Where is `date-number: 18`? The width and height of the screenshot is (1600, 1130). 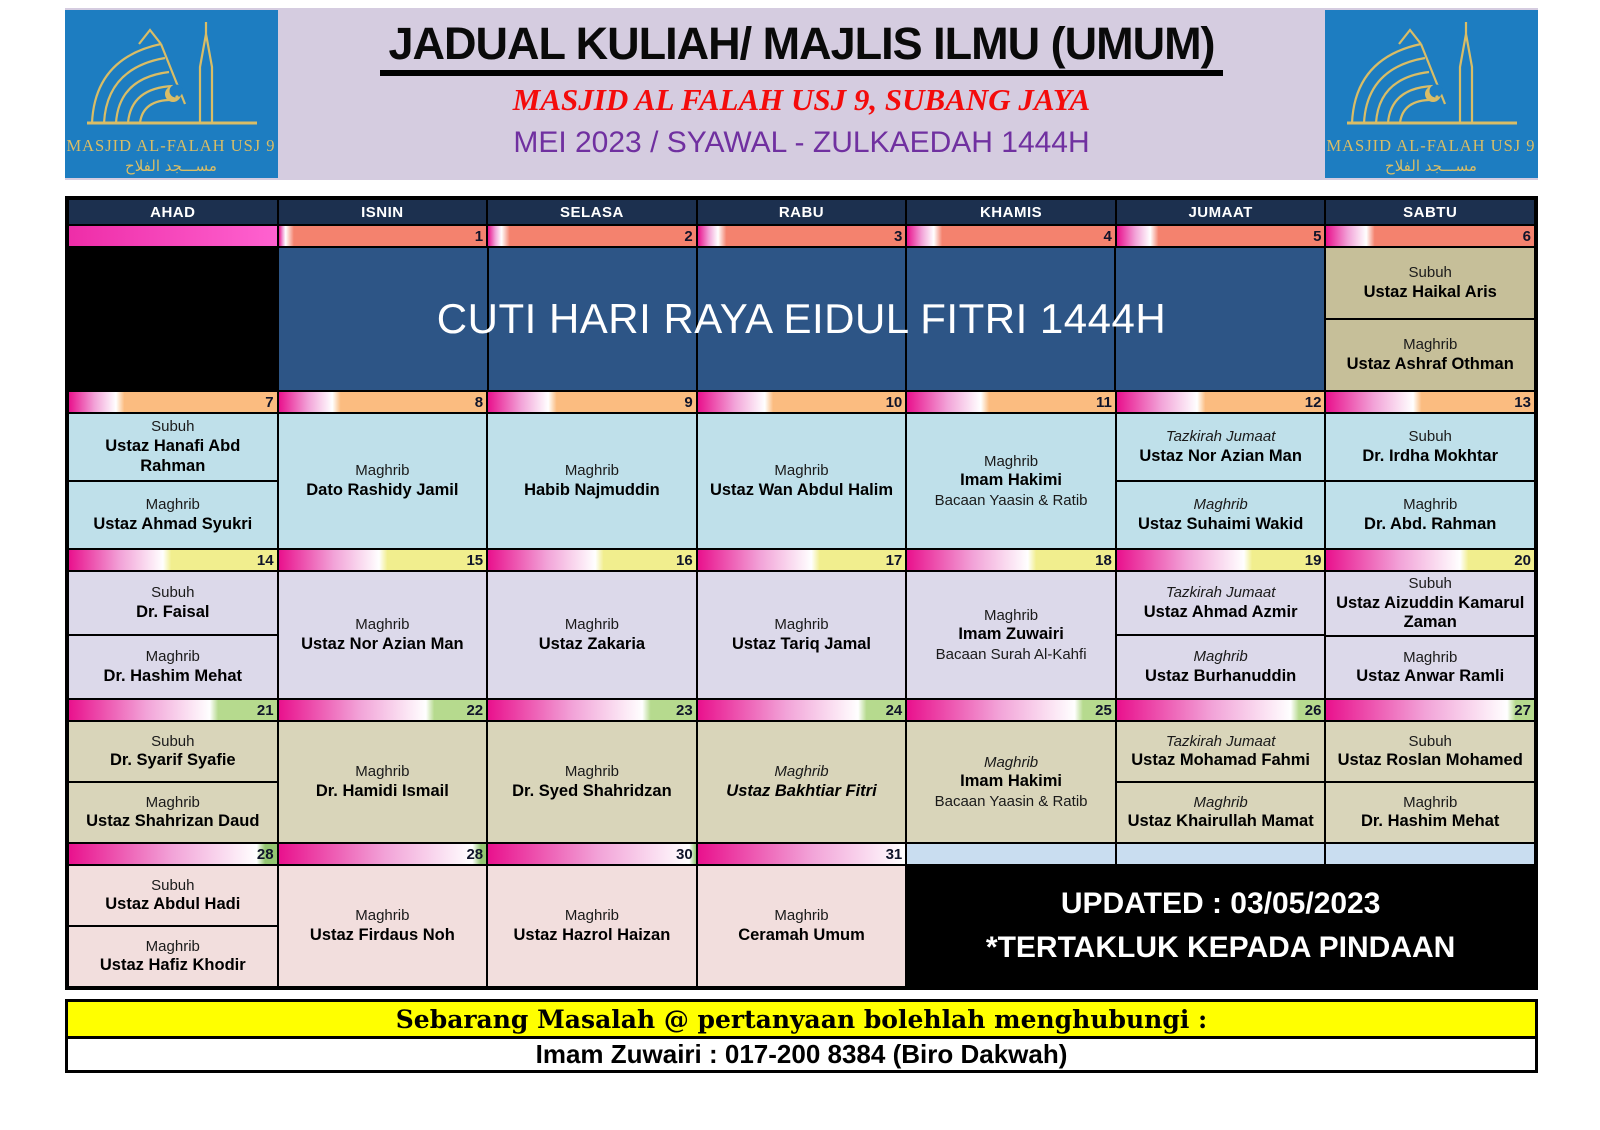
date-number: 18 is located at coordinates (1103, 560).